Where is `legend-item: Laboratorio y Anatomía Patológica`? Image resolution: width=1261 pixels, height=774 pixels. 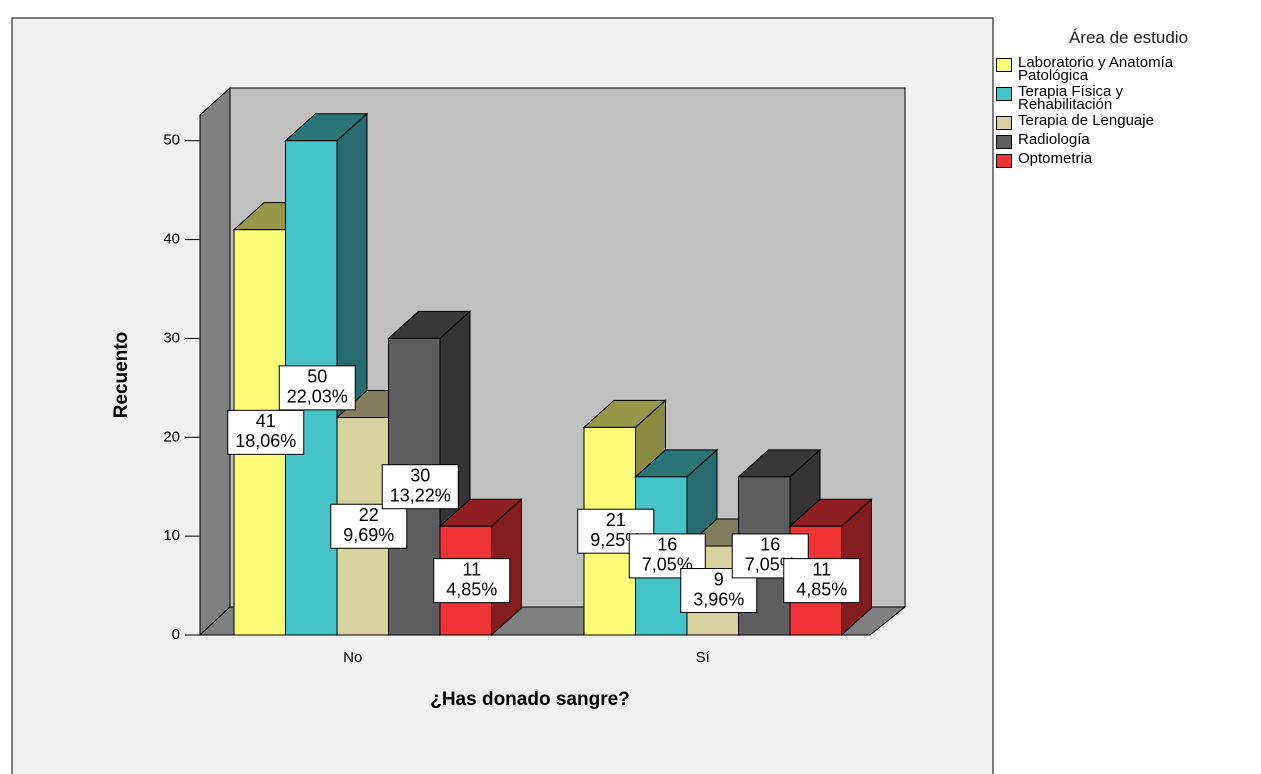
legend-item: Laboratorio y Anatomía Patológica is located at coordinates (1128, 69).